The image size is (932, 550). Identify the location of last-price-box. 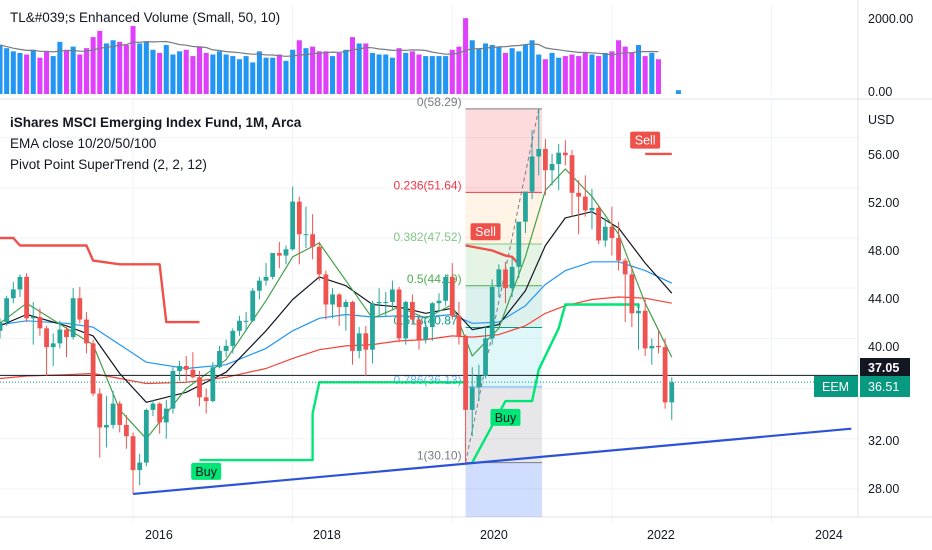
(885, 386).